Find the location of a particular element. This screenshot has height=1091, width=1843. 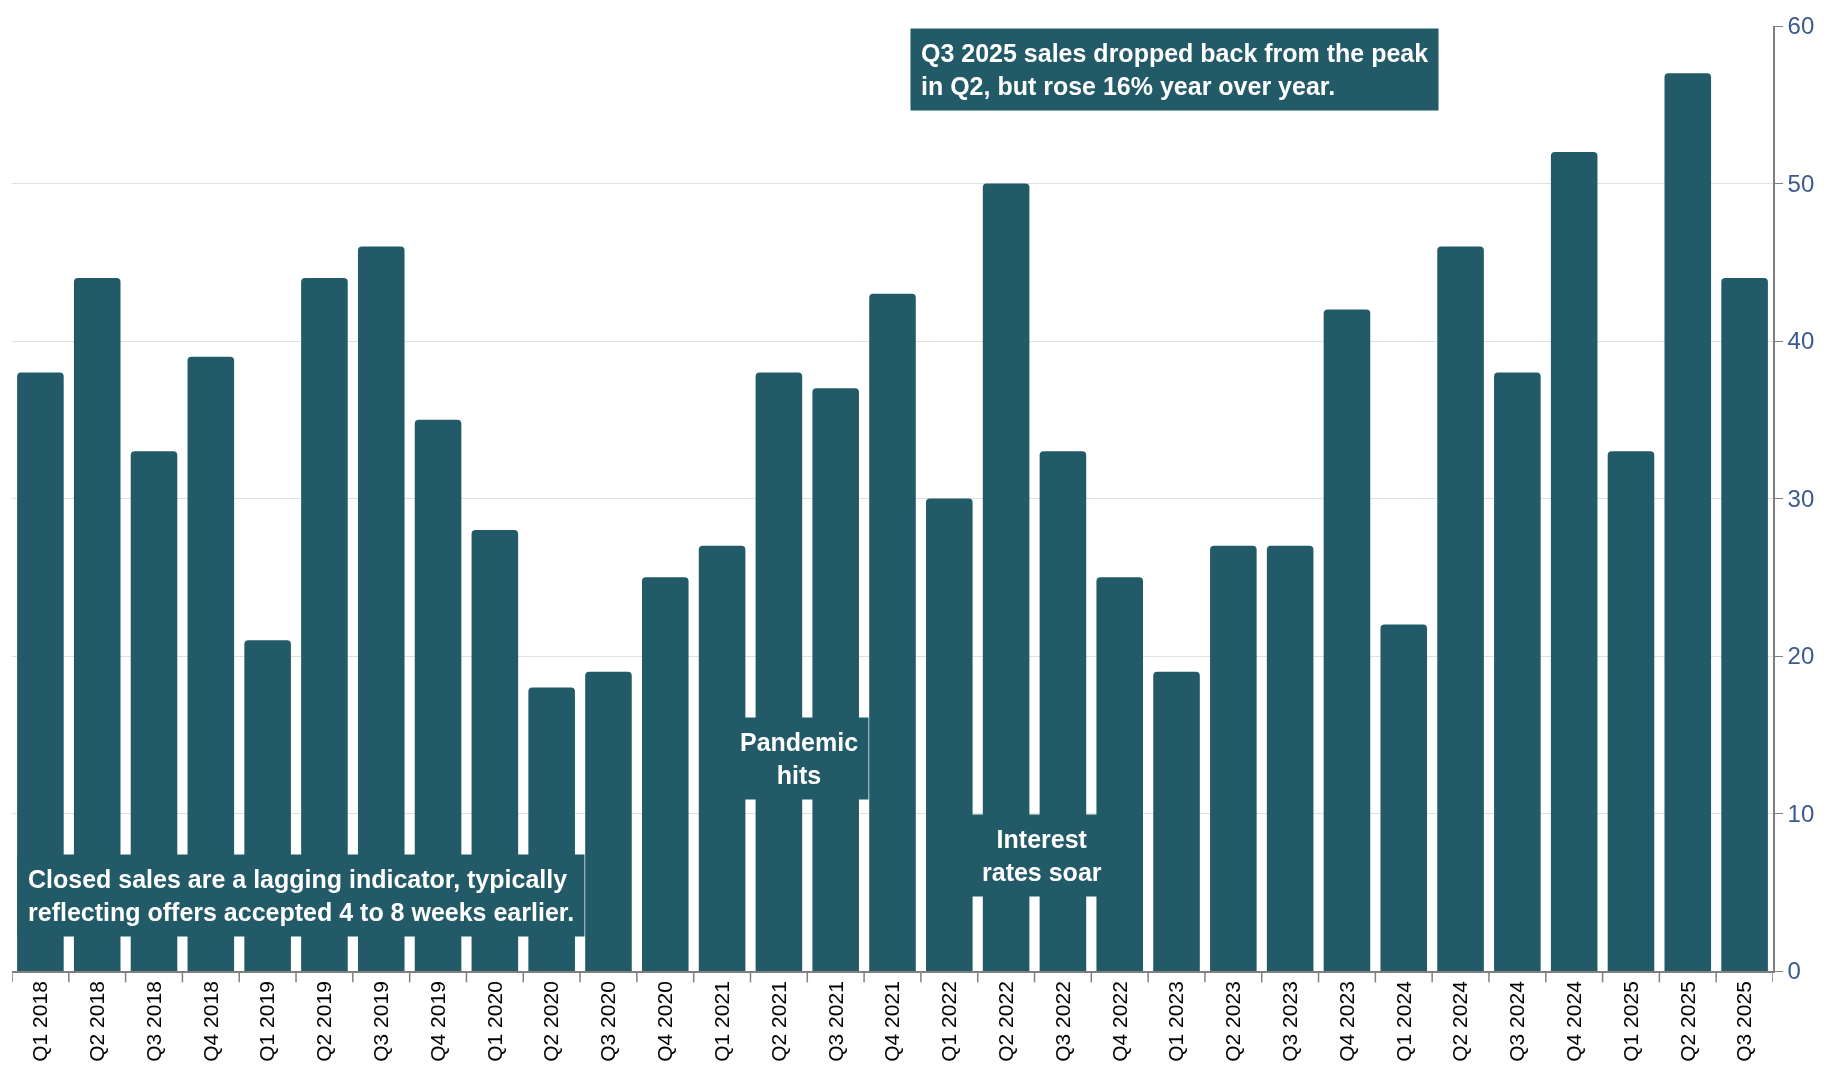

x-tick-label: Q4 2021 is located at coordinates (892, 1021).